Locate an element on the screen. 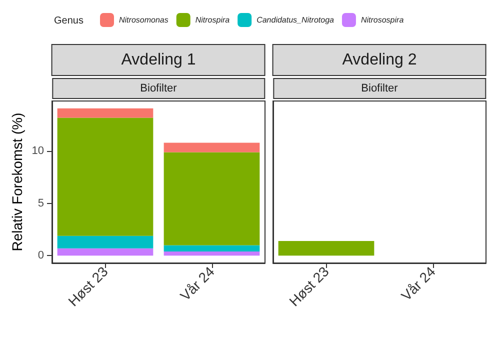 This screenshot has width=500, height=342. chart-title: Avdeling 1 is located at coordinates (158, 60).